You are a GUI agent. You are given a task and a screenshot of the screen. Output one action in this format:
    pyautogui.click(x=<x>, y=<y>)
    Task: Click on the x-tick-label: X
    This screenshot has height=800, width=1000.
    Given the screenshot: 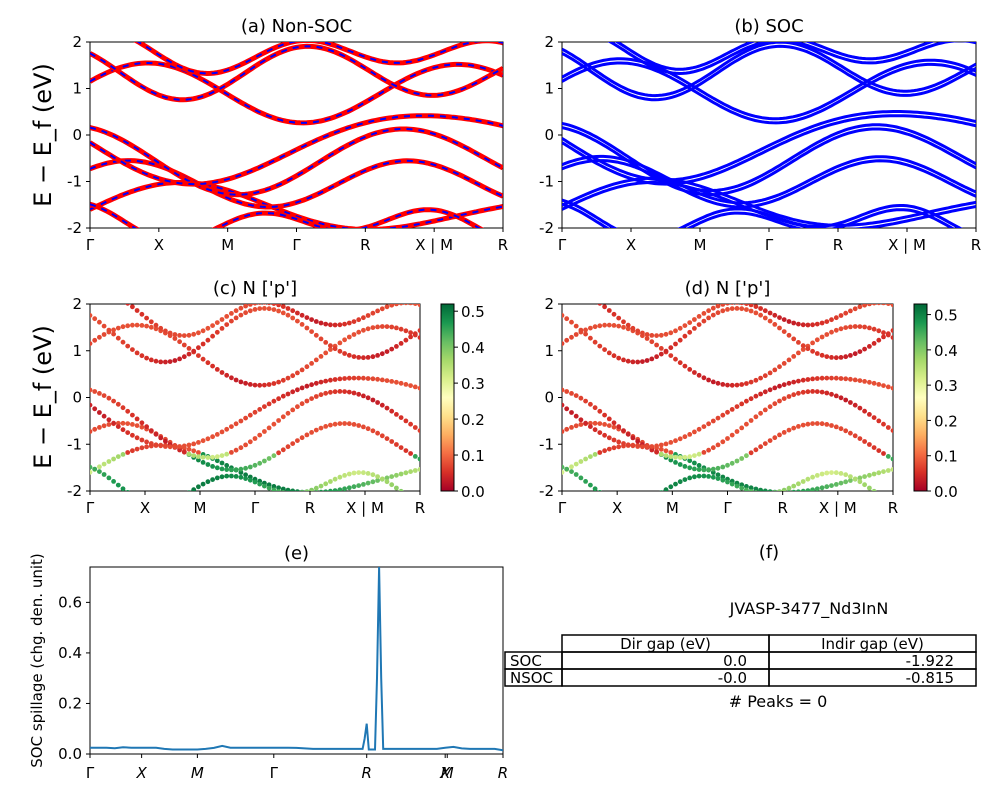 What is the action you would take?
    pyautogui.click(x=159, y=245)
    